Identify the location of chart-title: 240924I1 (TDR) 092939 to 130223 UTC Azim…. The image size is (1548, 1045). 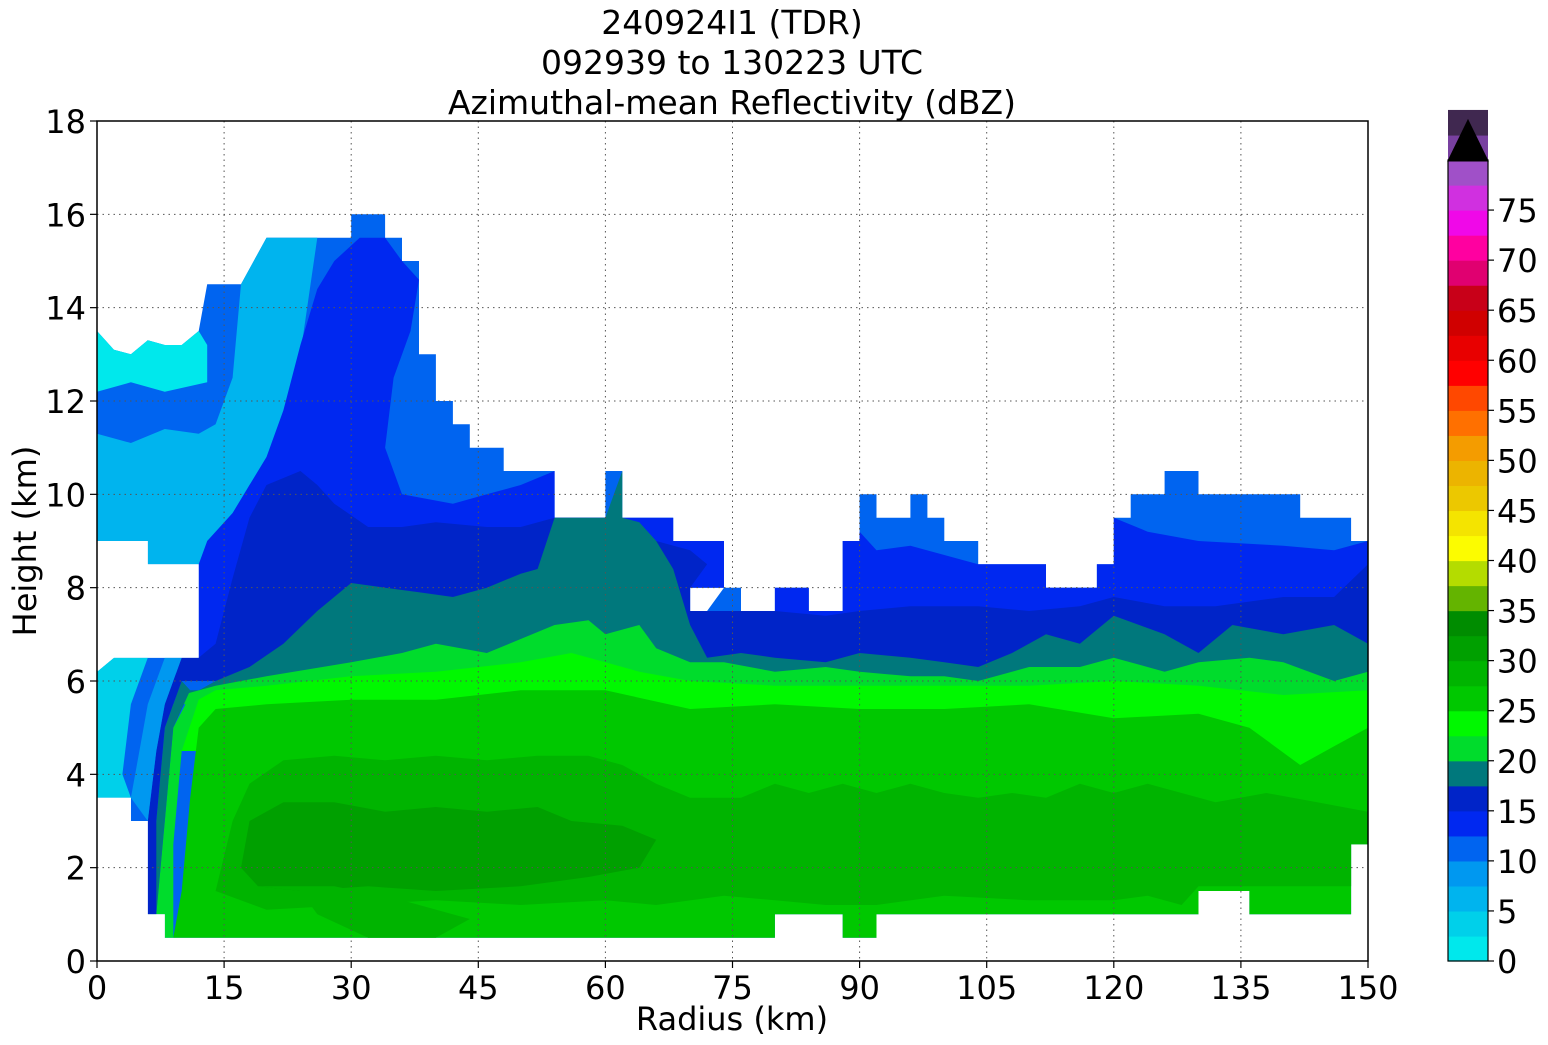
(732, 62).